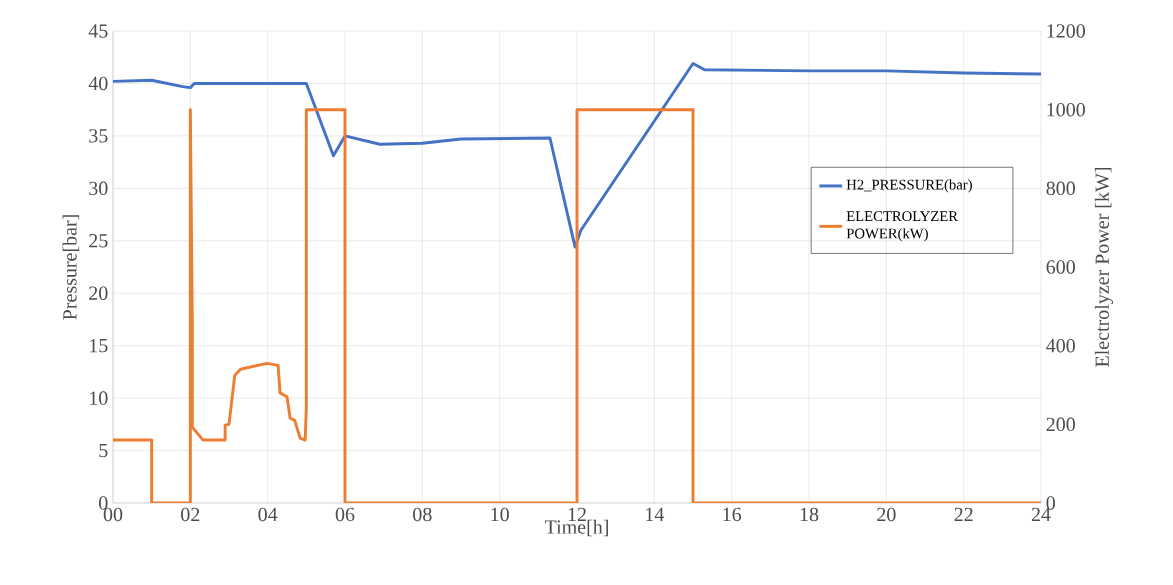 The image size is (1173, 585). What do you see at coordinates (809, 514) in the screenshot?
I see `x-tick-label: 18` at bounding box center [809, 514].